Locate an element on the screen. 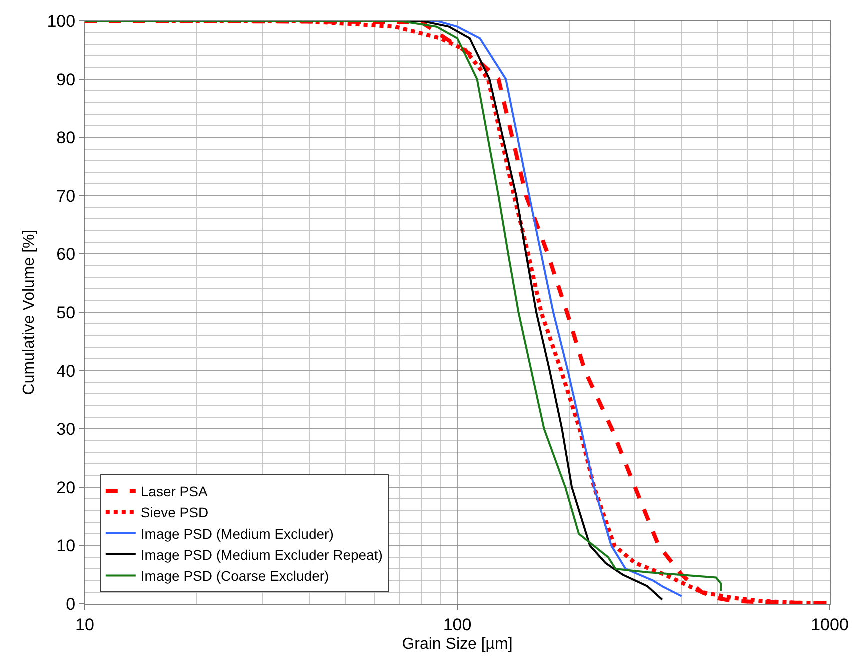  legend-label: Image PSD (Medium Excluder) is located at coordinates (237, 534).